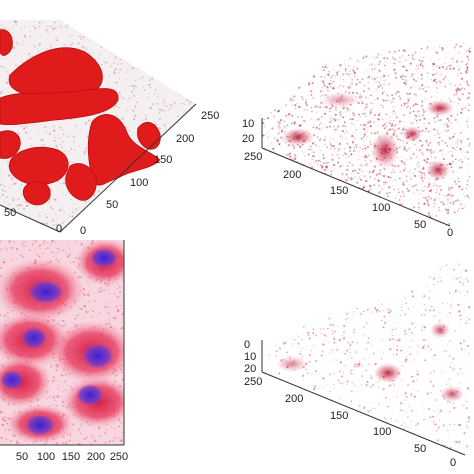 This screenshot has height=474, width=474. Describe the element at coordinates (80, 117) in the screenshot. I see `top-left-cells` at that location.